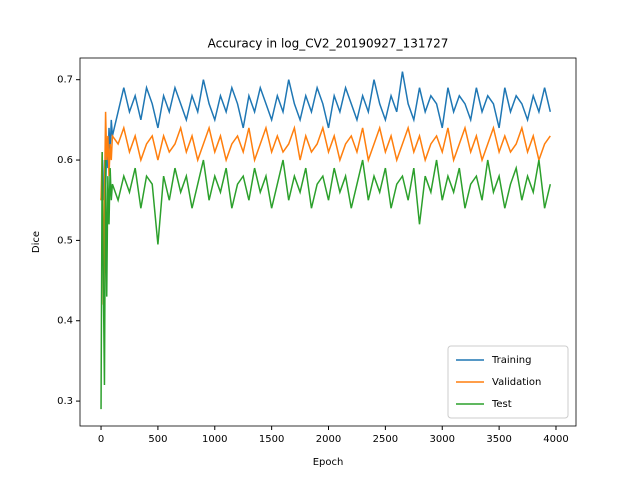 Image resolution: width=640 pixels, height=484 pixels. I want to click on legend-label: Training, so click(511, 360).